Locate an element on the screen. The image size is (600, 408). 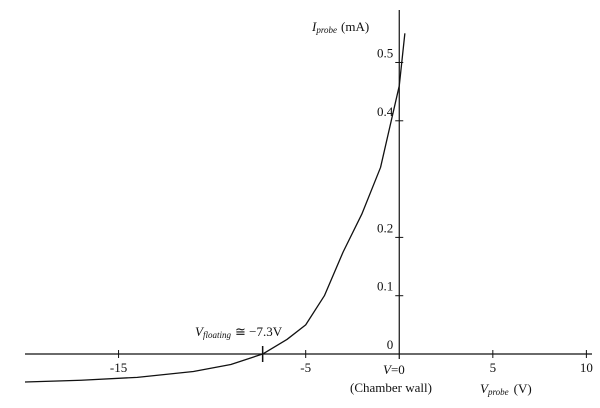
y-axis-label: Iprobe (mA) is located at coordinates (340, 27).